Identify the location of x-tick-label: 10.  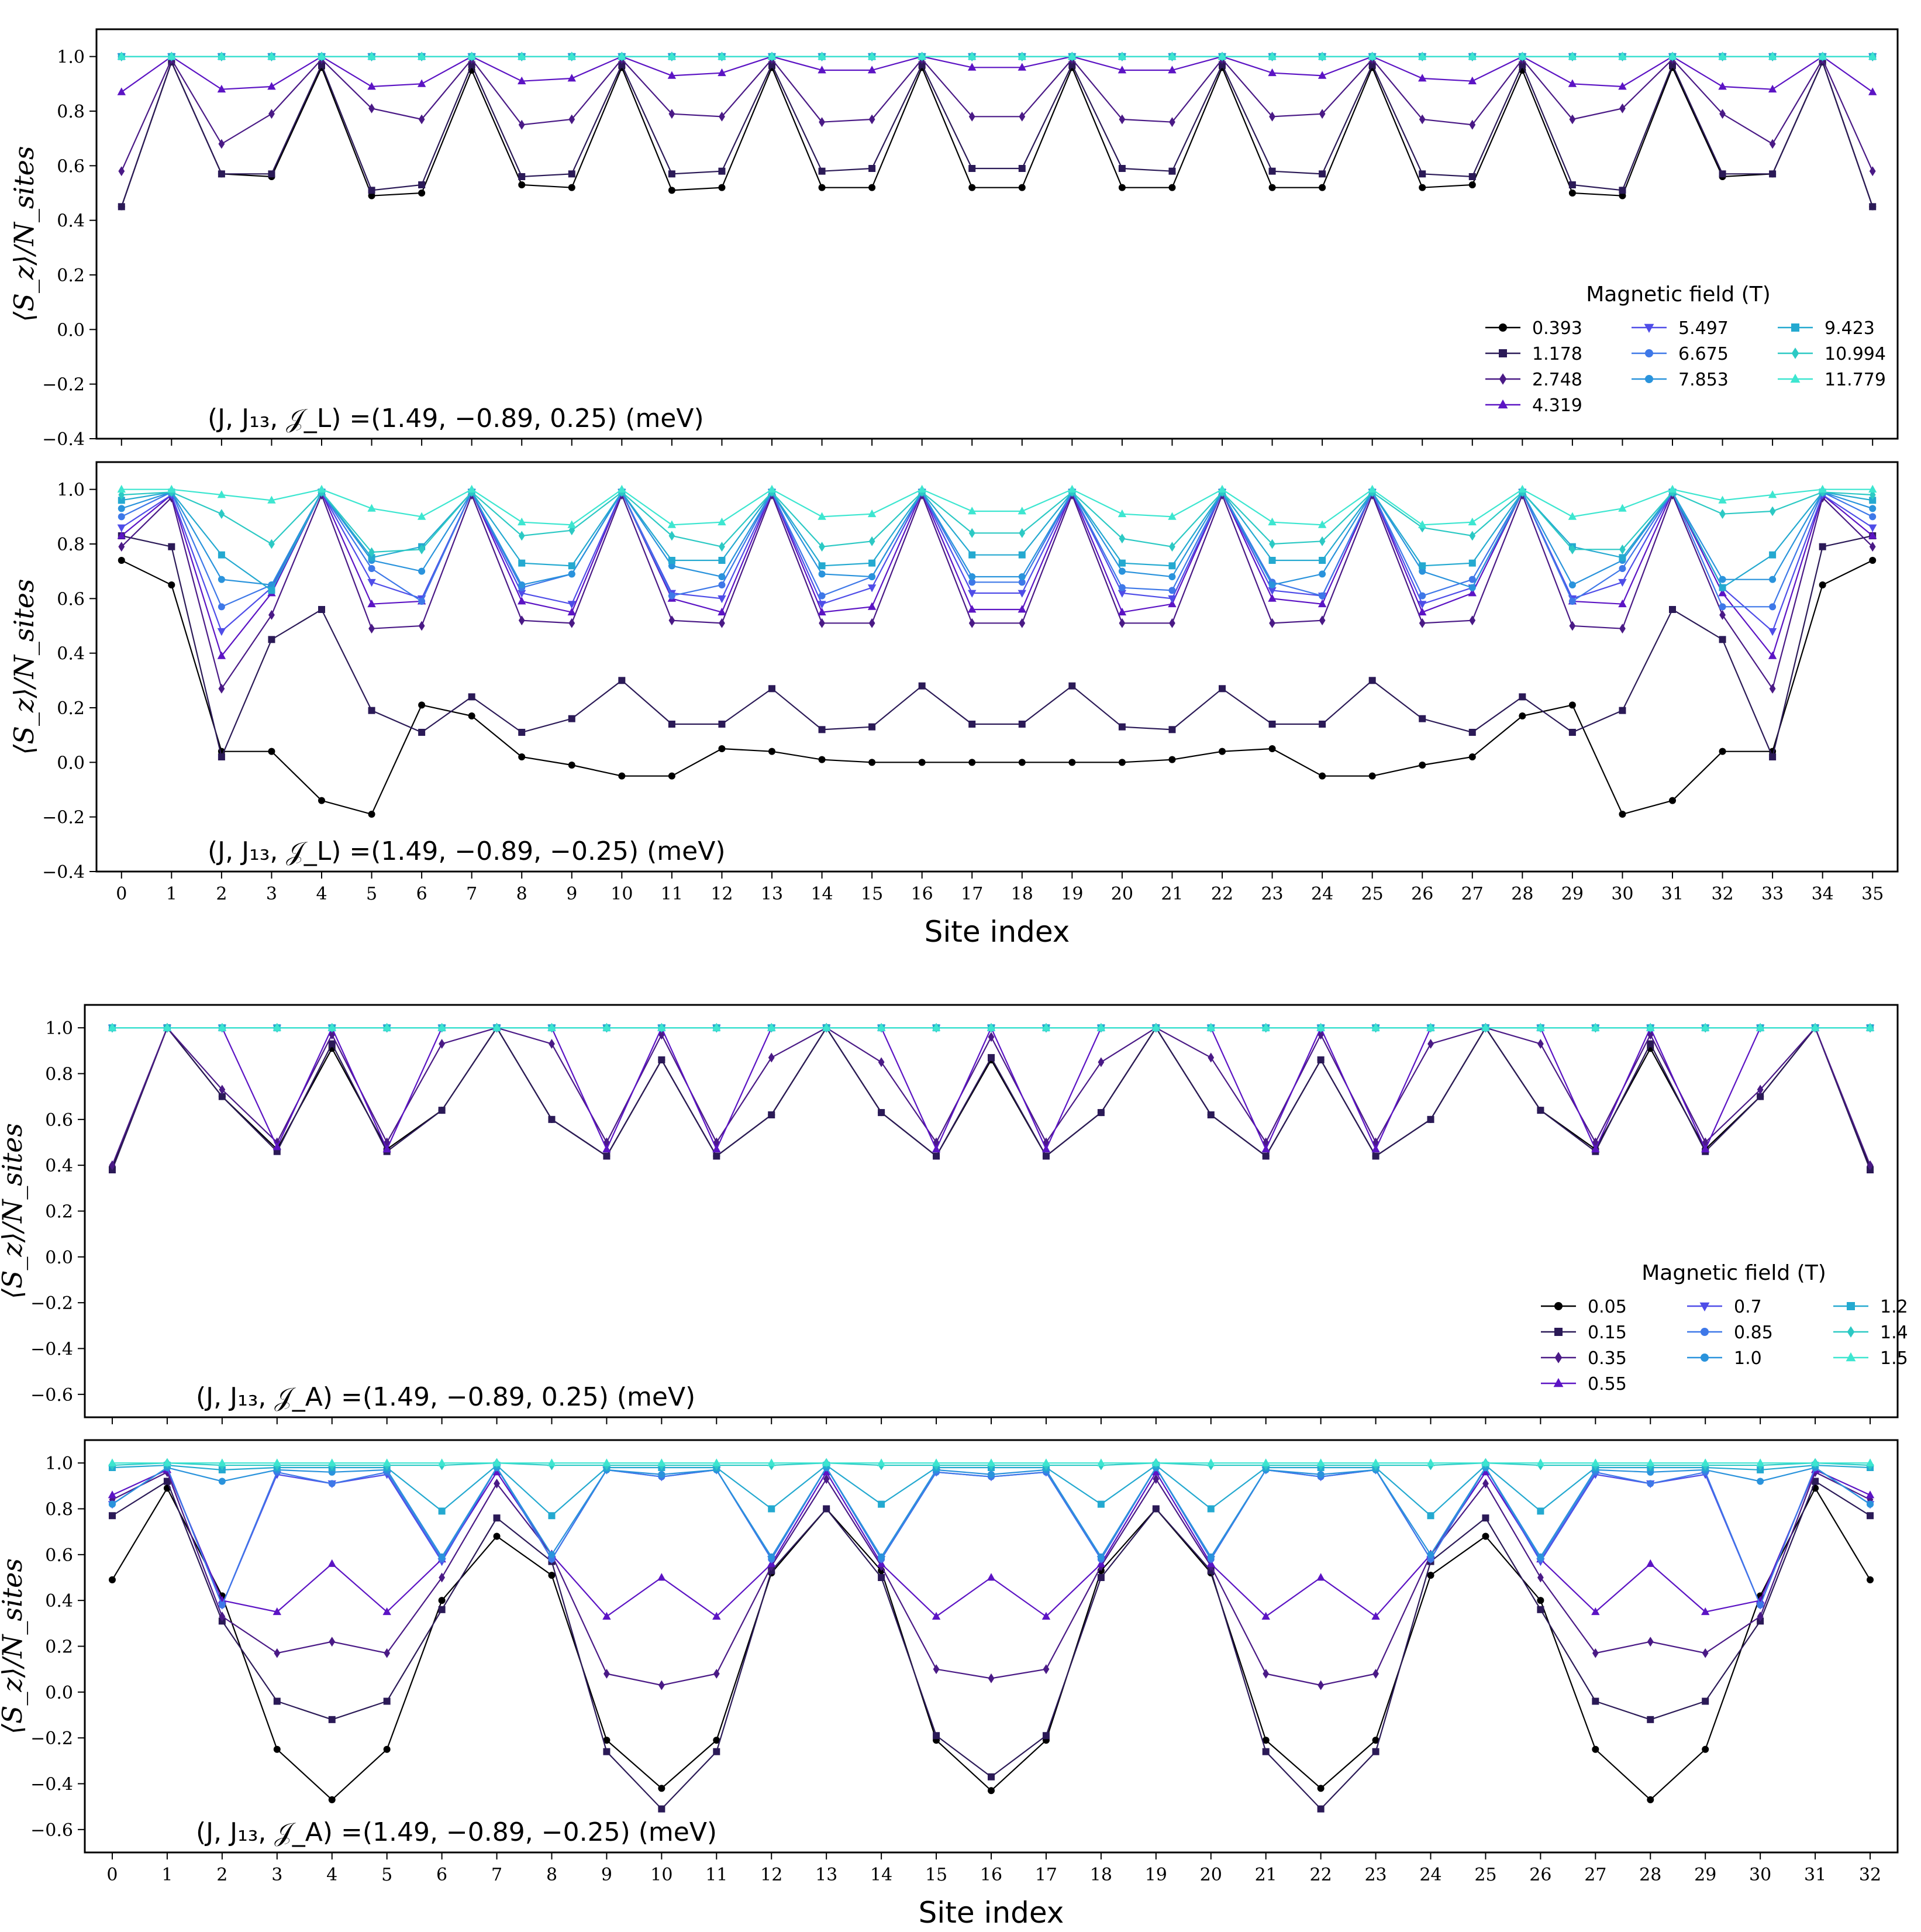
(622, 894).